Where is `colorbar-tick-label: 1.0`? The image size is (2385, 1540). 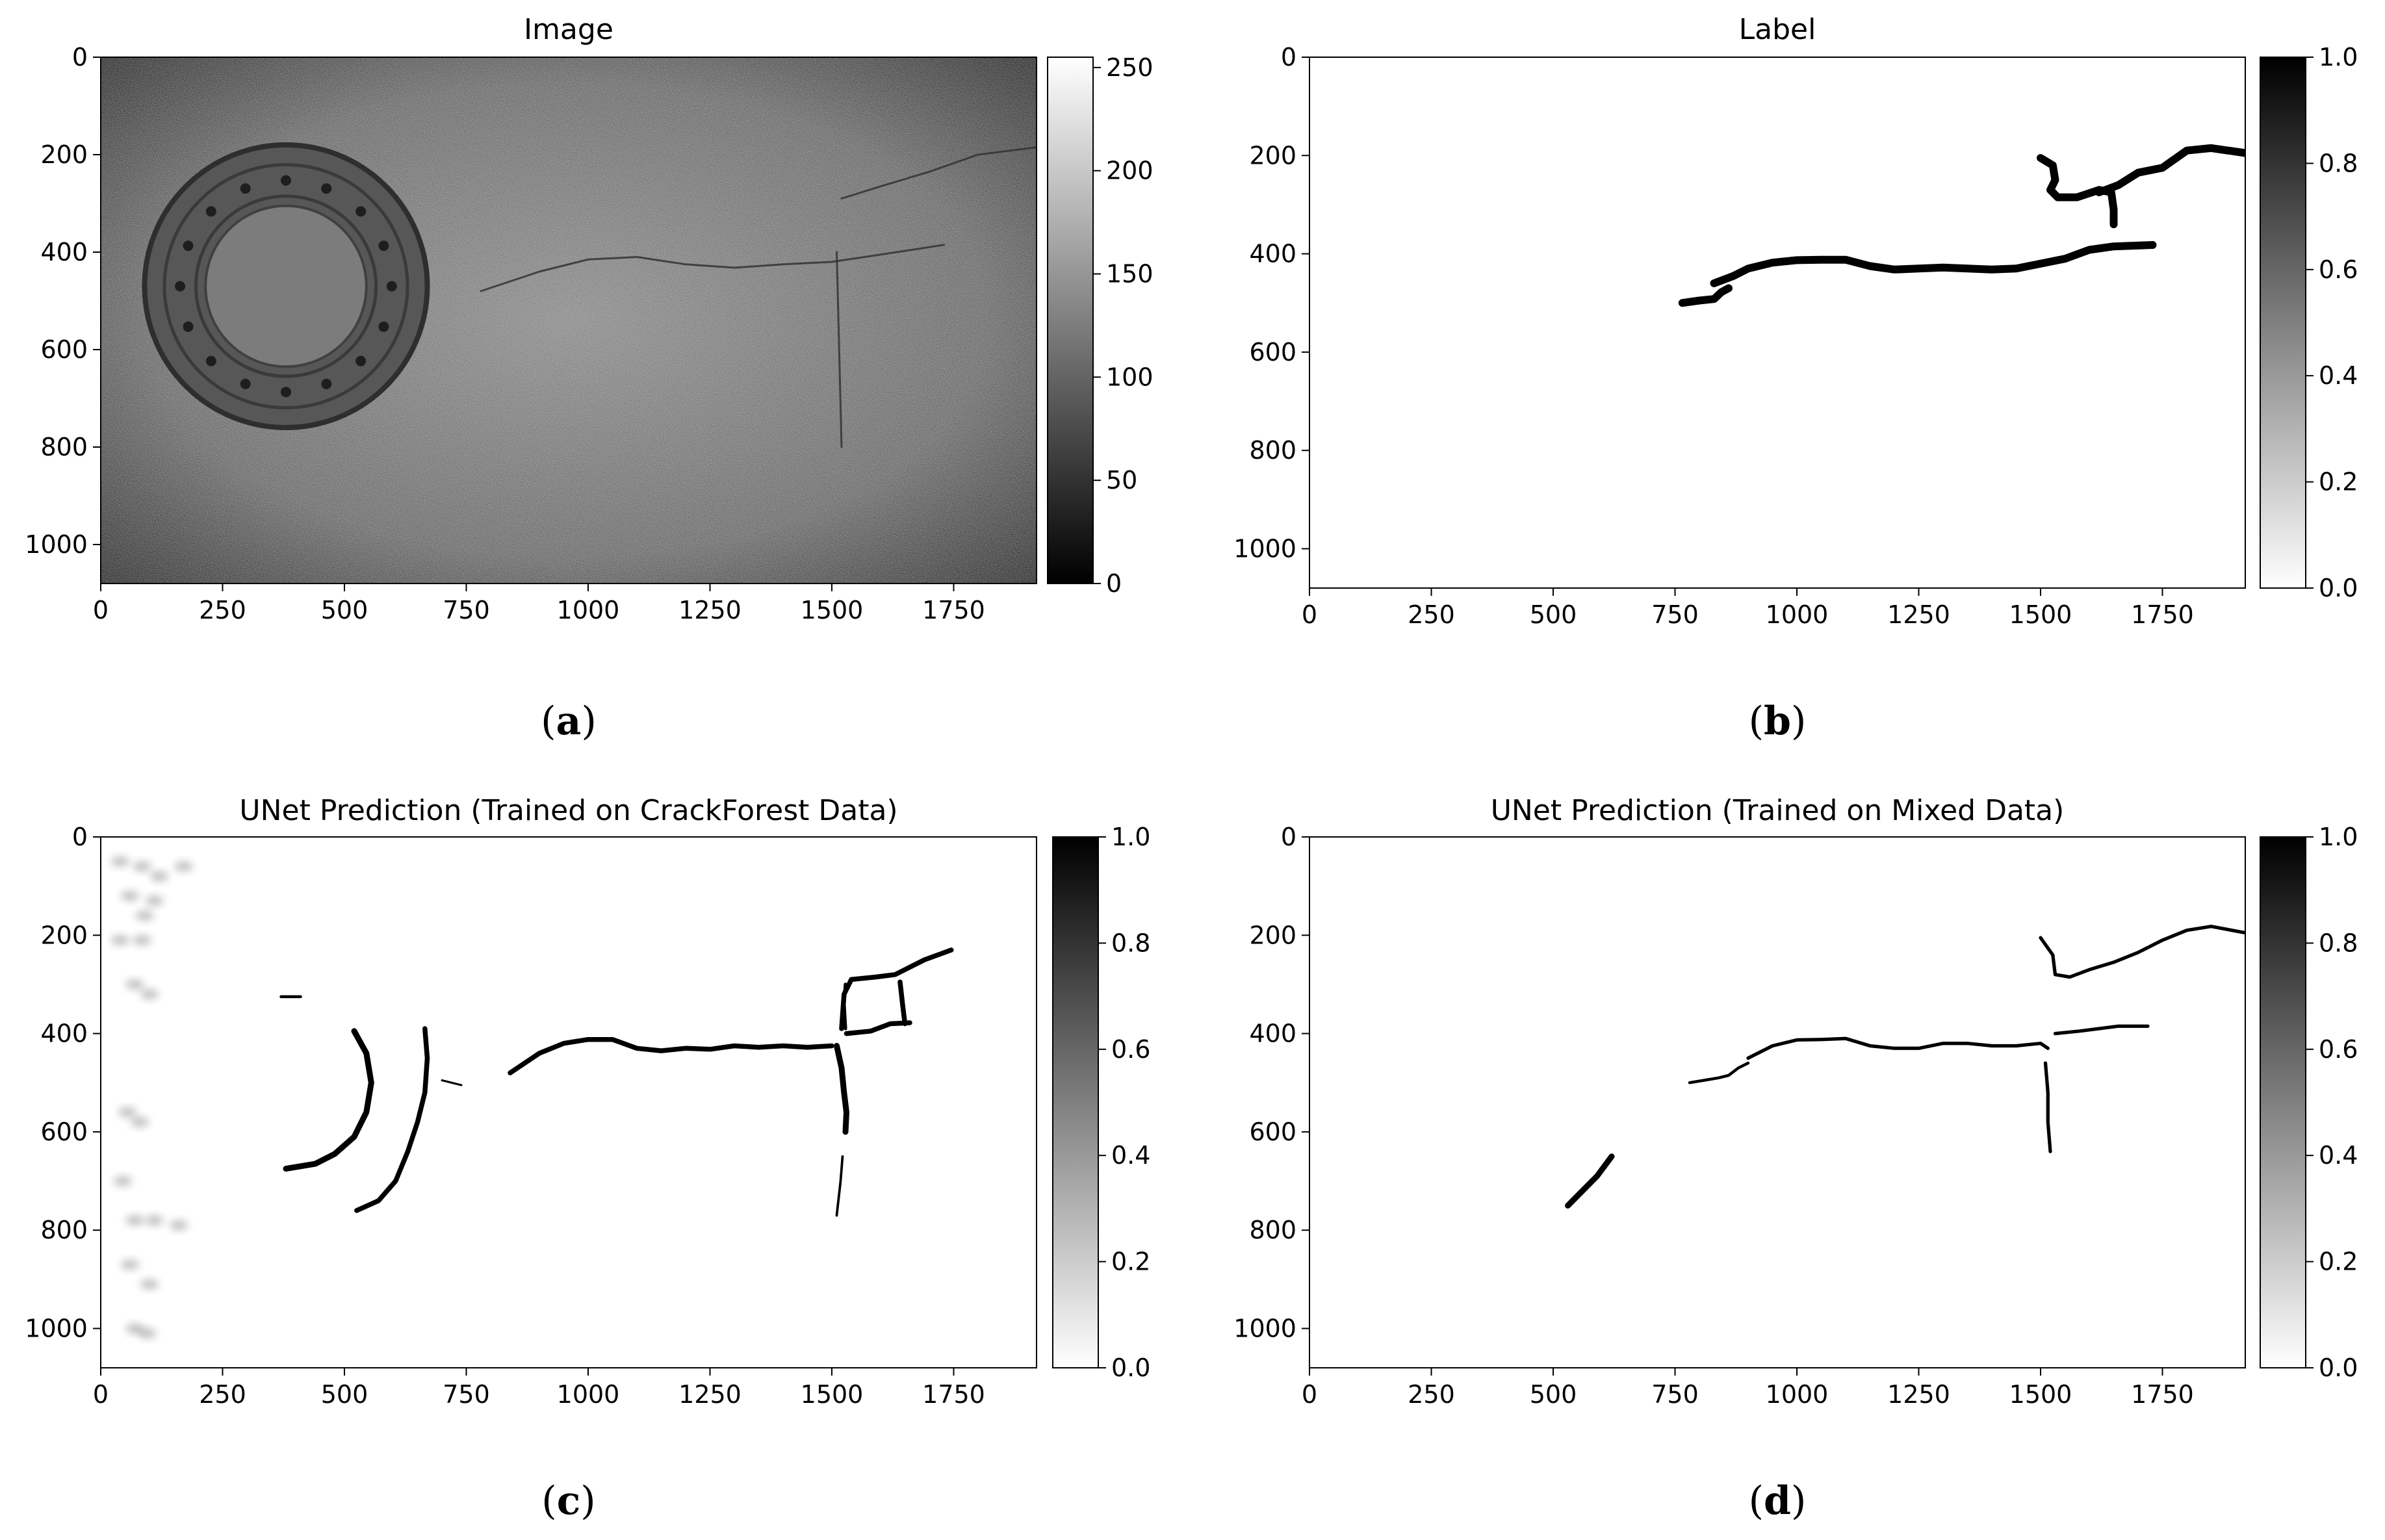
colorbar-tick-label: 1.0 is located at coordinates (1130, 837).